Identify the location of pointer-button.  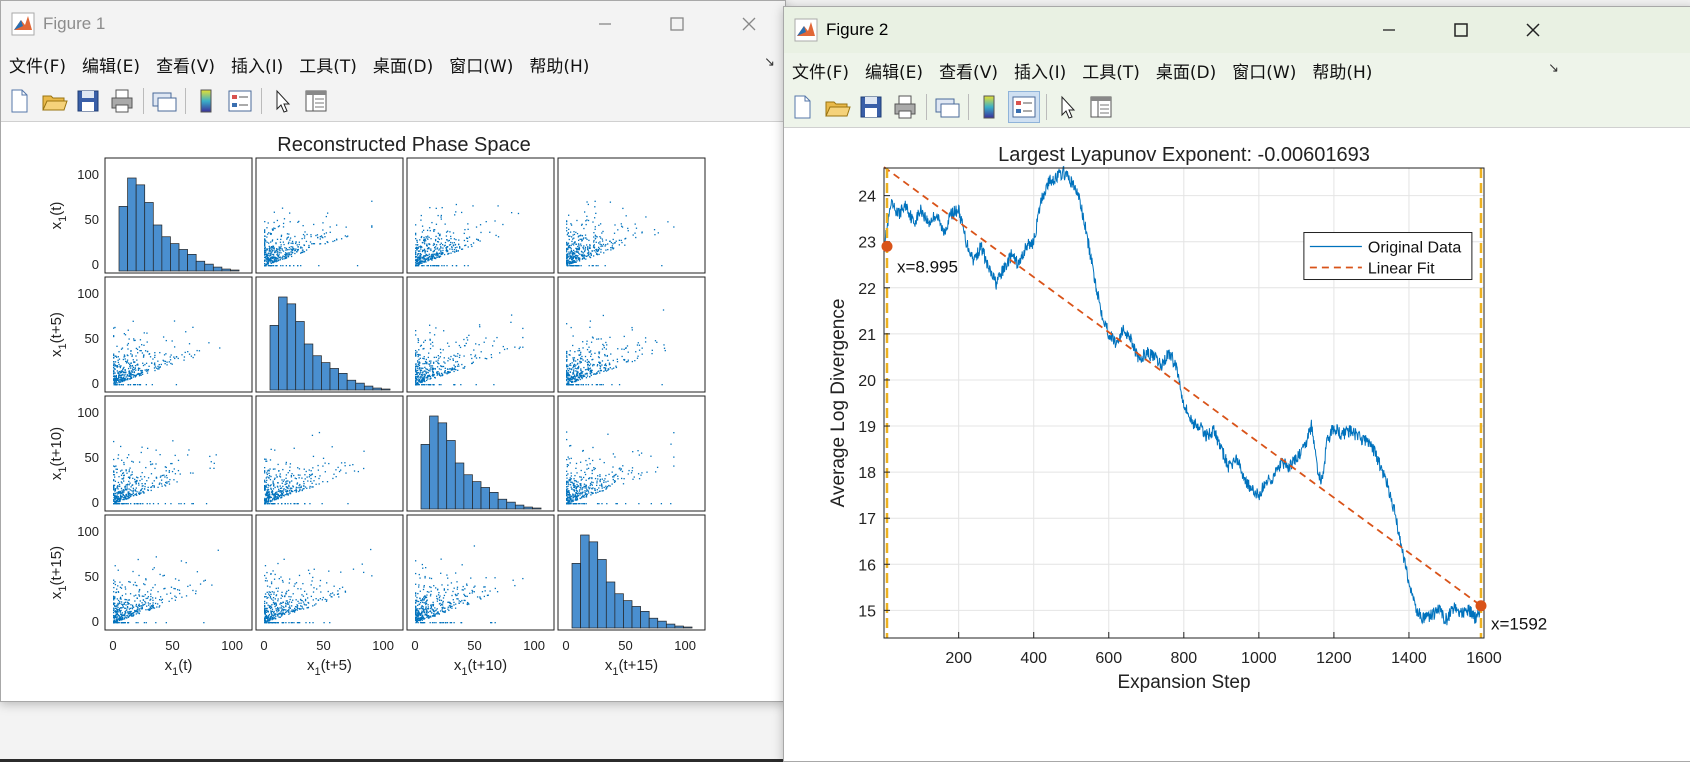
(282, 101).